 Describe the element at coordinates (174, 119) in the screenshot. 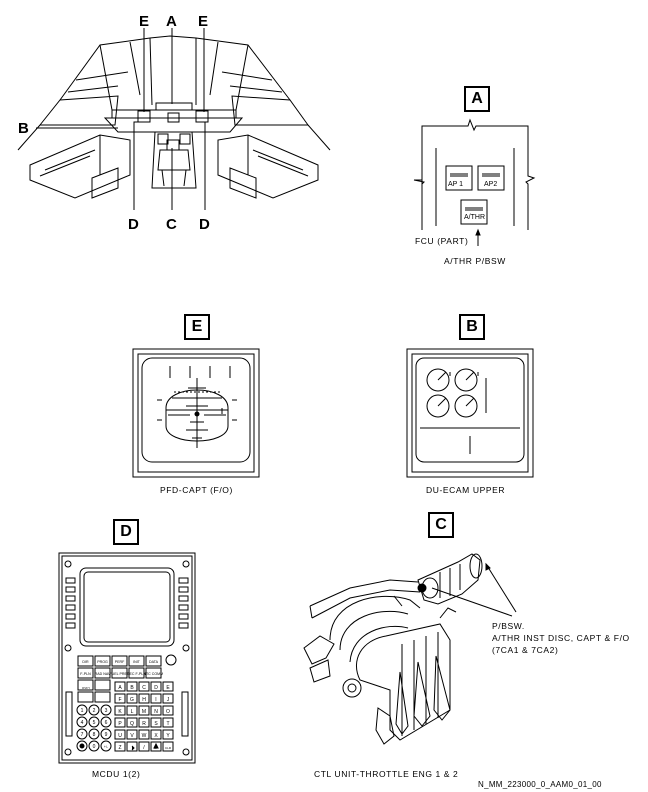

I see `cockpit-drawing` at that location.